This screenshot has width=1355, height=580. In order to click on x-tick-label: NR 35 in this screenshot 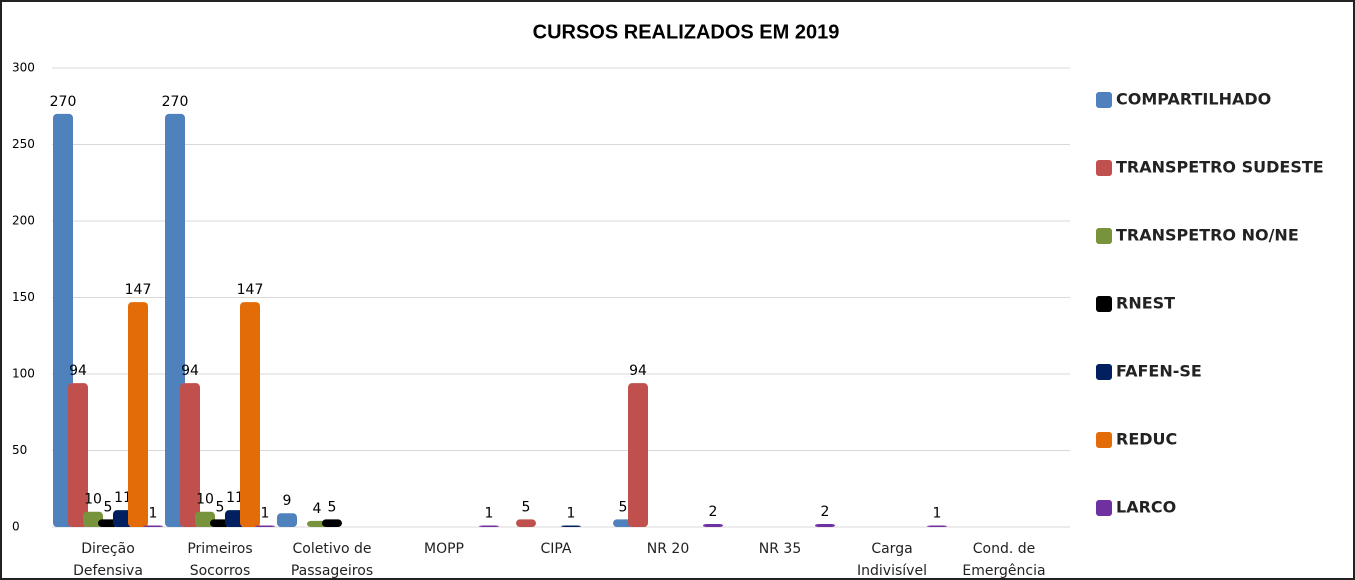, I will do `click(780, 549)`.